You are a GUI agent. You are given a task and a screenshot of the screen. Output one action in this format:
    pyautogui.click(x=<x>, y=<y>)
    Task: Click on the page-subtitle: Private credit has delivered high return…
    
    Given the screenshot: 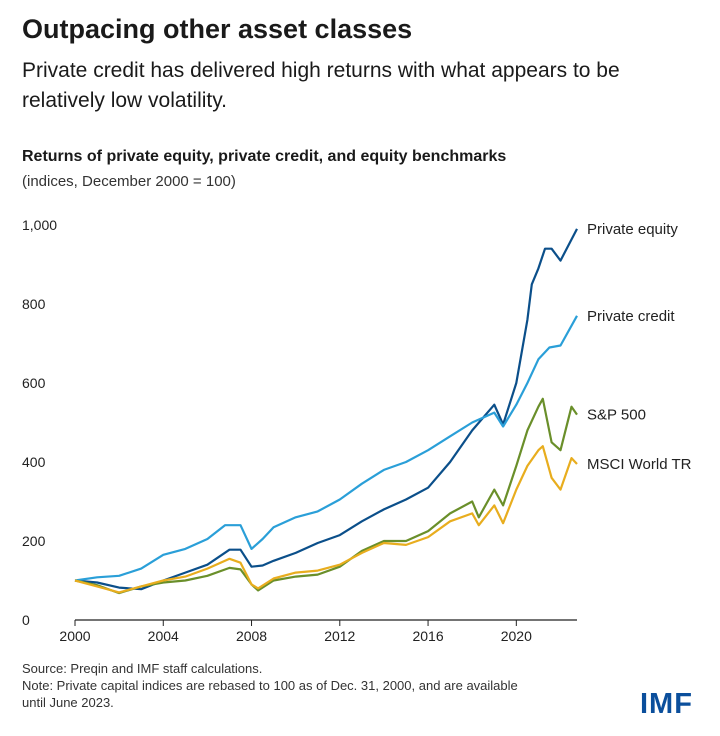 What is the action you would take?
    pyautogui.click(x=321, y=85)
    